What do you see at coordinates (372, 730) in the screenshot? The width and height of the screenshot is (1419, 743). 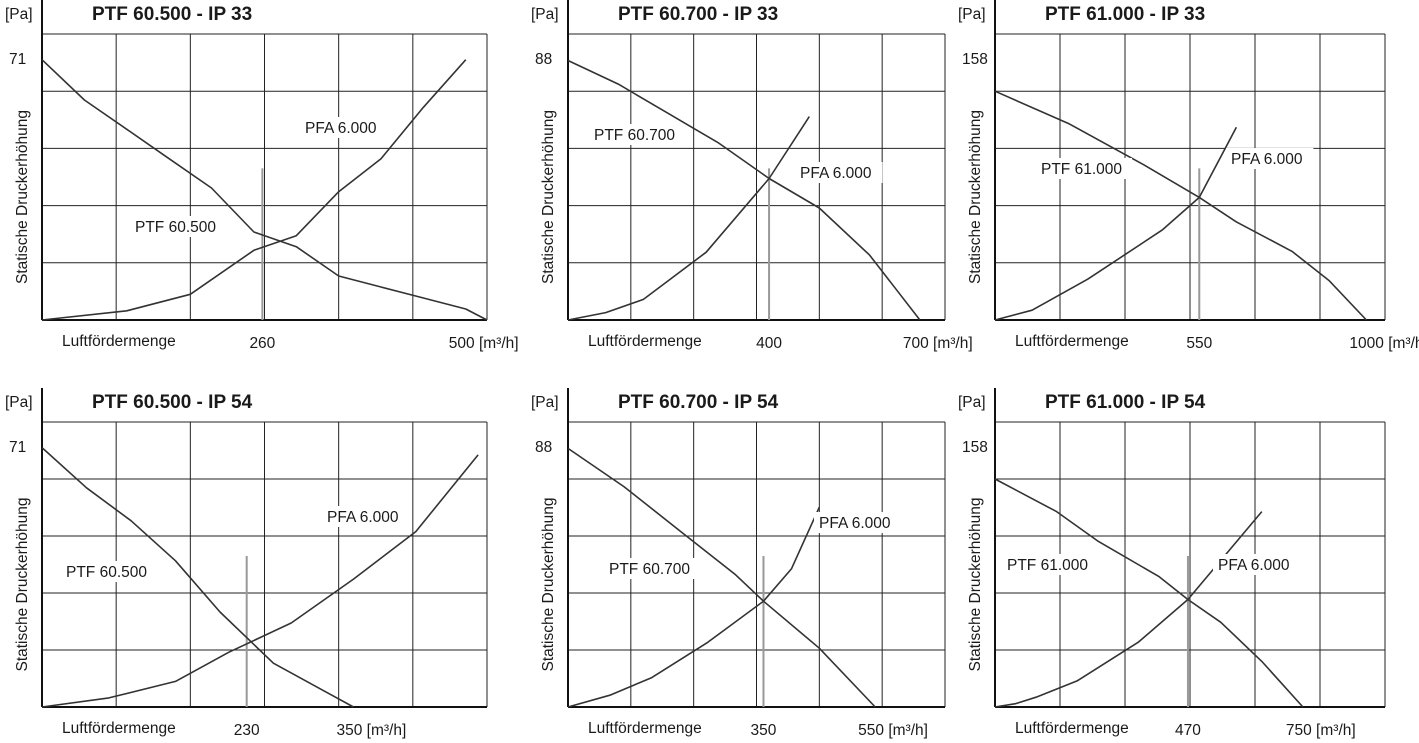 I see `x-tick-label: 350 [m³/h]` at bounding box center [372, 730].